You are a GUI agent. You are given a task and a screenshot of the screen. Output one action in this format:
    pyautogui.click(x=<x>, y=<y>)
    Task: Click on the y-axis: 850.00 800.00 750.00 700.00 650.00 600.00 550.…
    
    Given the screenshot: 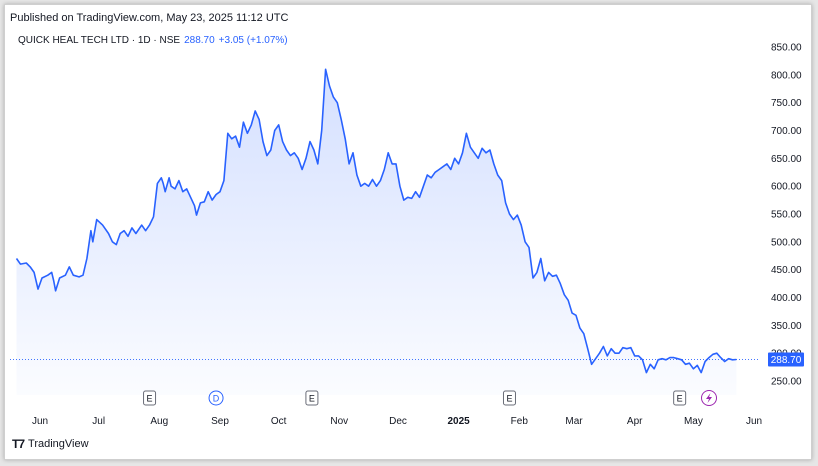 What is the action you would take?
    pyautogui.click(x=786, y=215)
    